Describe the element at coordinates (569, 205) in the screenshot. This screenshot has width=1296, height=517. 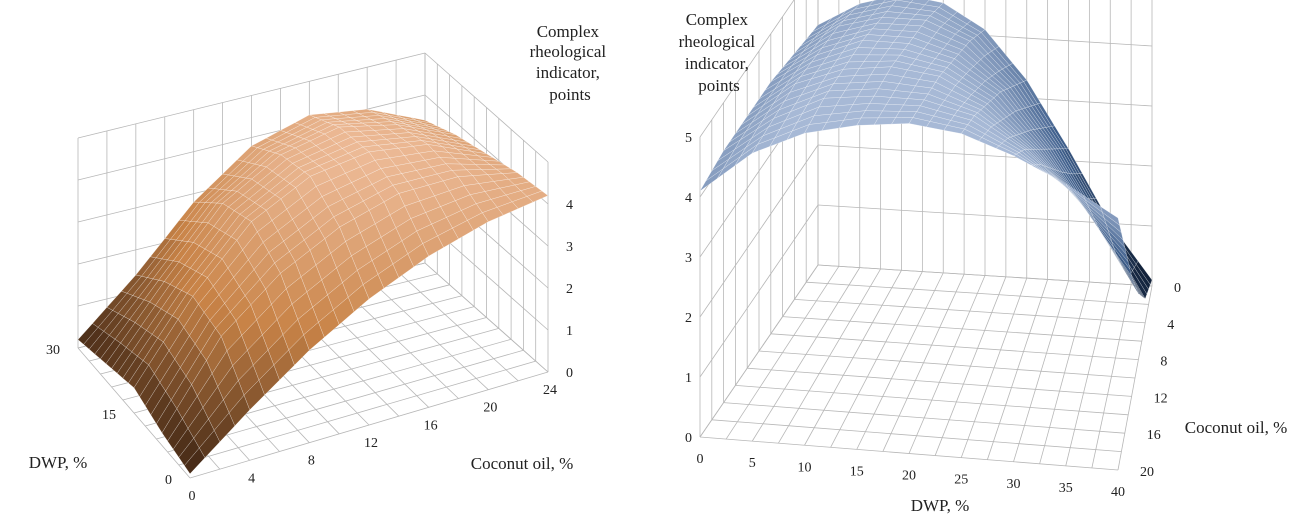
I see `left-z-tick-label: 4` at that location.